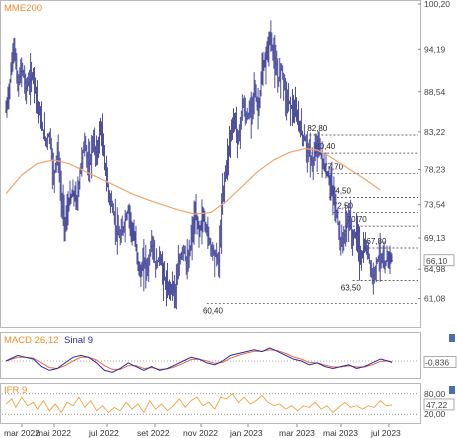  I want to click on price-tick-label-6: 69,13, so click(435, 238).